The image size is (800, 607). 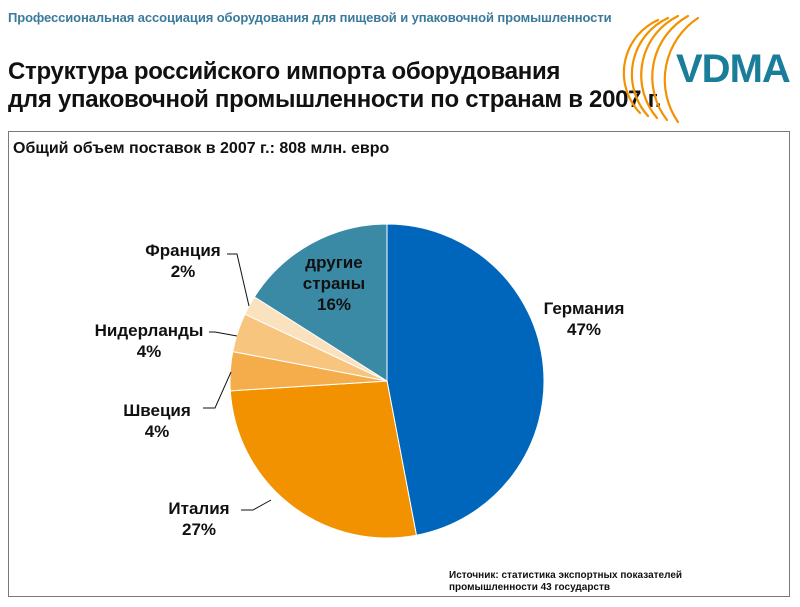 What do you see at coordinates (217, 390) in the screenshot?
I see `leader-line-sweden` at bounding box center [217, 390].